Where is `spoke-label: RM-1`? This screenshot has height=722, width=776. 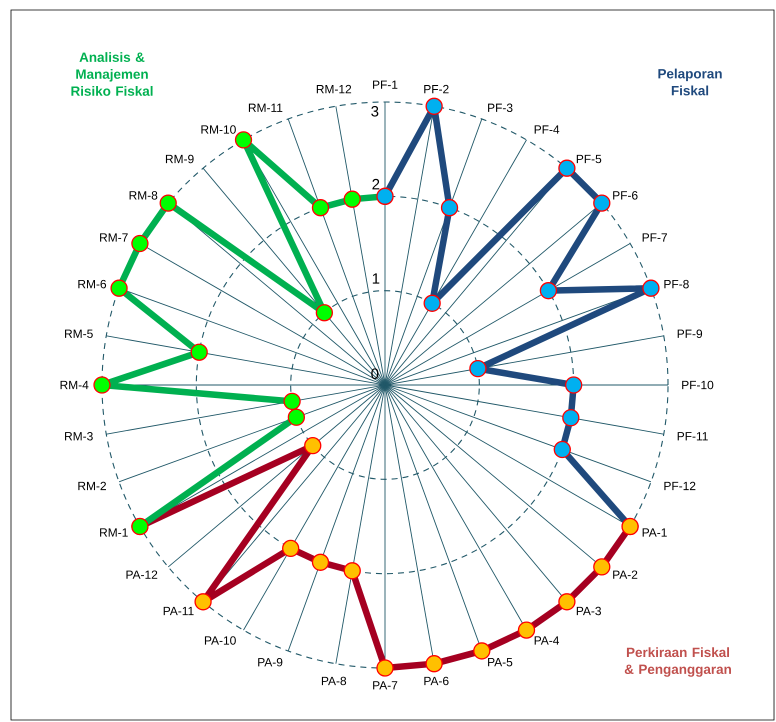
spoke-label: RM-1 is located at coordinates (114, 532).